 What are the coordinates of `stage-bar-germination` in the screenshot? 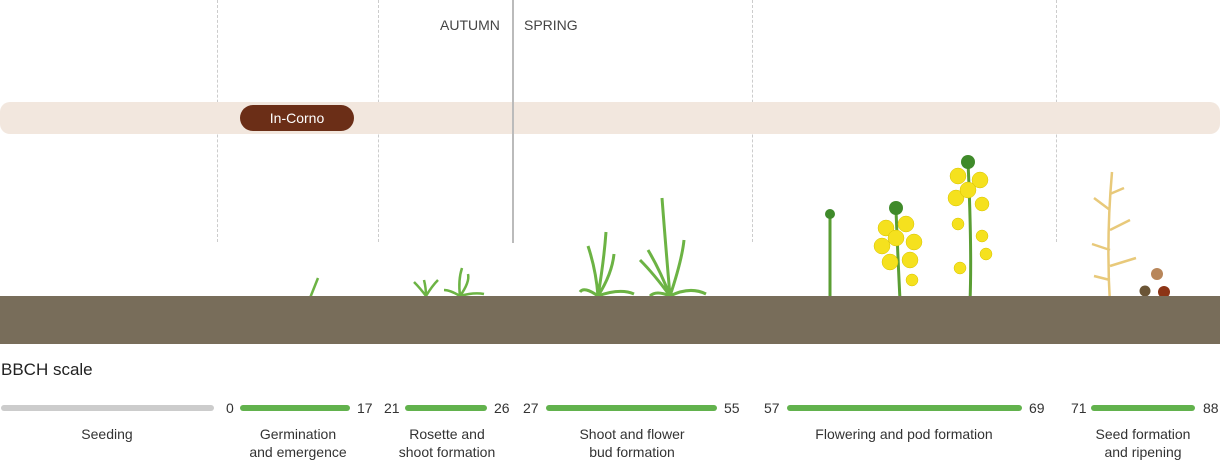 It's located at (295, 408).